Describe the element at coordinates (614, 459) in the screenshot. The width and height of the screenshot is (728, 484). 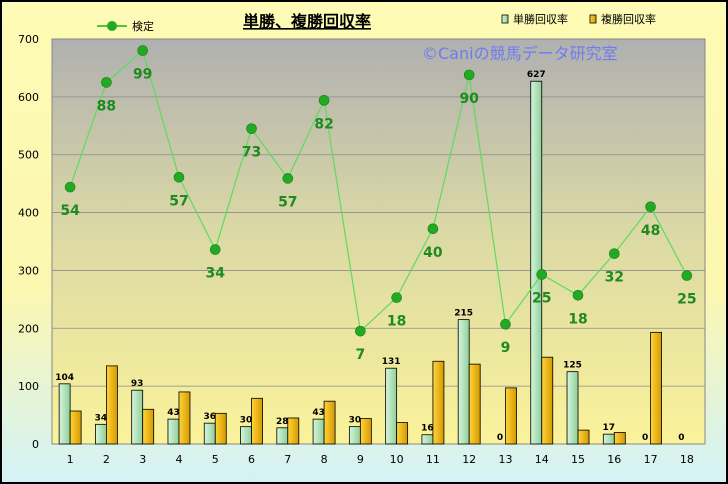
I see `x-tick-label: 16` at that location.